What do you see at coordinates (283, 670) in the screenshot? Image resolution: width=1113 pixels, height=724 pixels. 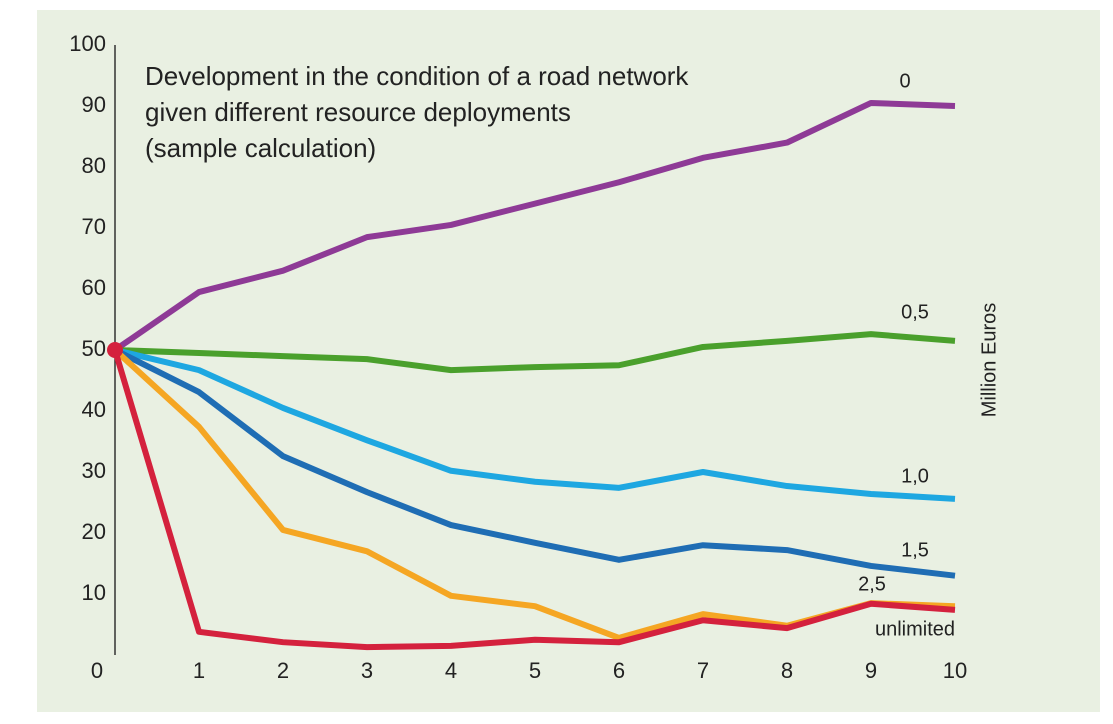 I see `x-tick-label: 2` at bounding box center [283, 670].